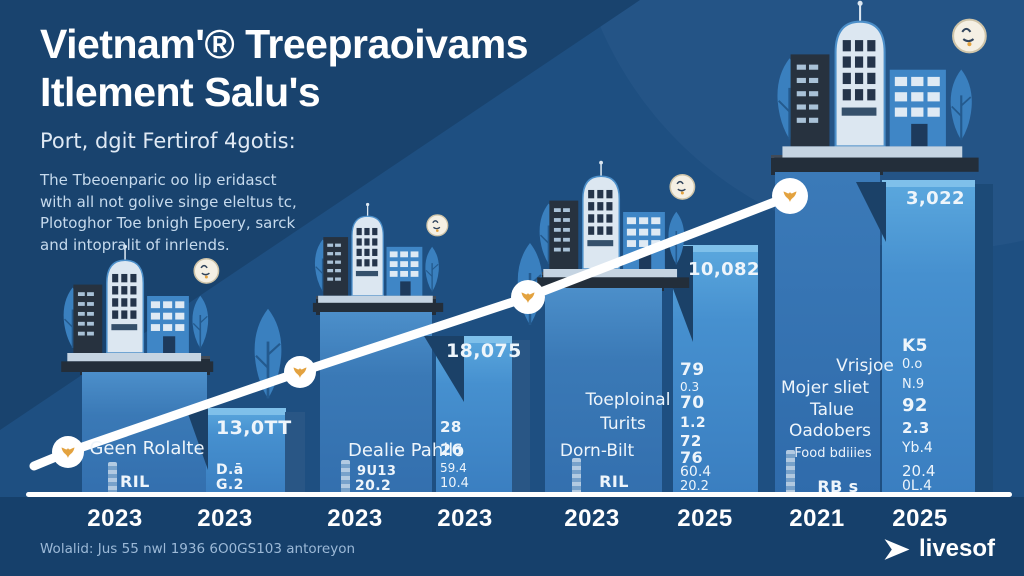  I want to click on paragraph-line: The Tbeoenparic oo lip eridasct, so click(158, 180).